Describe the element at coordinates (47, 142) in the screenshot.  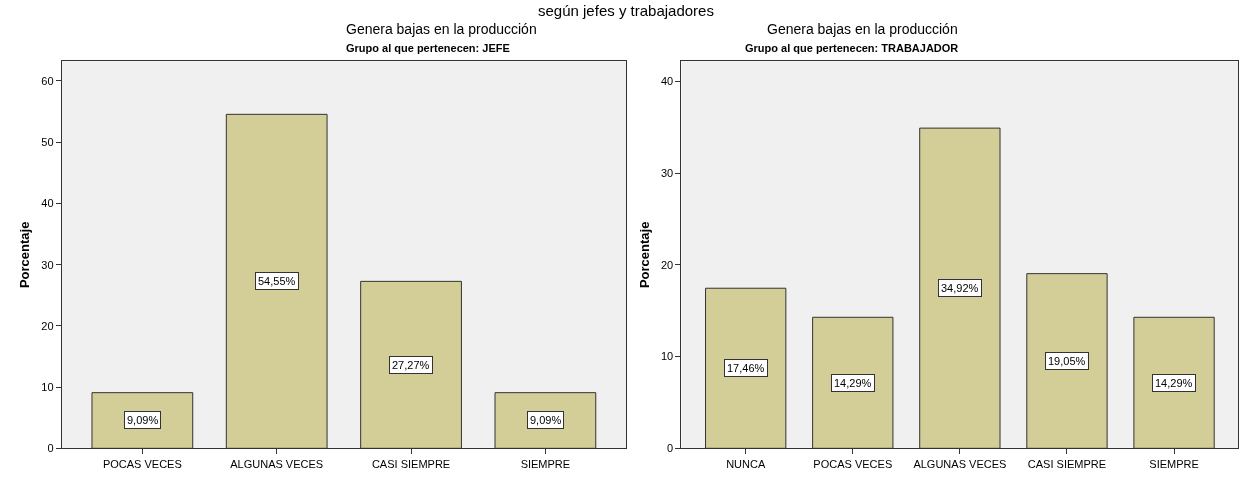
I see `y-tick-label: 50` at that location.